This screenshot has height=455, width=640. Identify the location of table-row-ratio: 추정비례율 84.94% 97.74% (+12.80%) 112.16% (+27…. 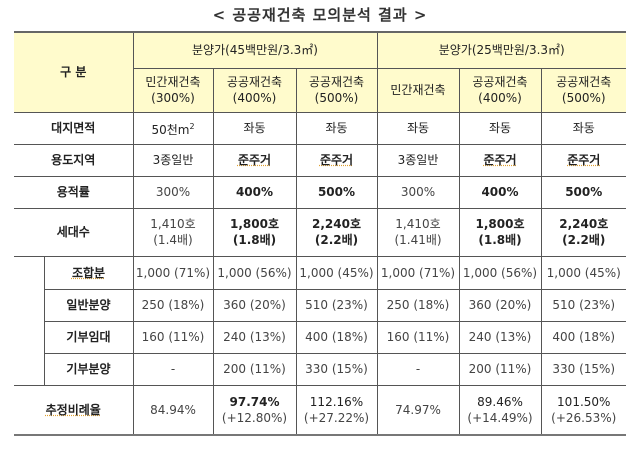
(320, 410).